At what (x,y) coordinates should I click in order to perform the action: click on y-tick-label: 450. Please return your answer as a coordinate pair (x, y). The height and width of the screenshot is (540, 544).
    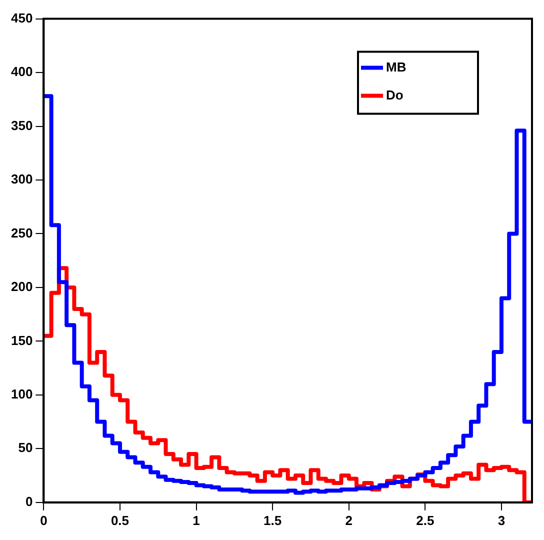
    Looking at the image, I should click on (21, 18).